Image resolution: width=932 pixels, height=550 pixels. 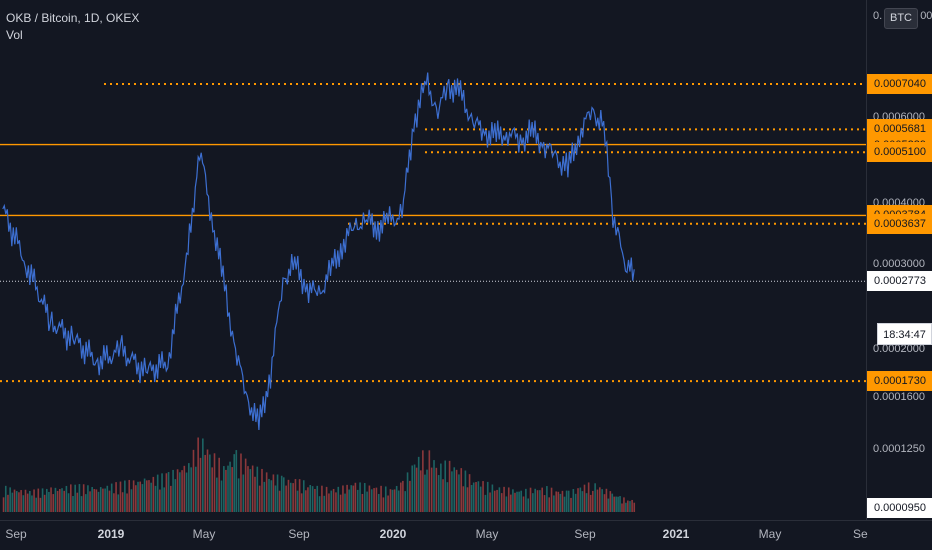 I want to click on time-tick-label: May, so click(x=770, y=534).